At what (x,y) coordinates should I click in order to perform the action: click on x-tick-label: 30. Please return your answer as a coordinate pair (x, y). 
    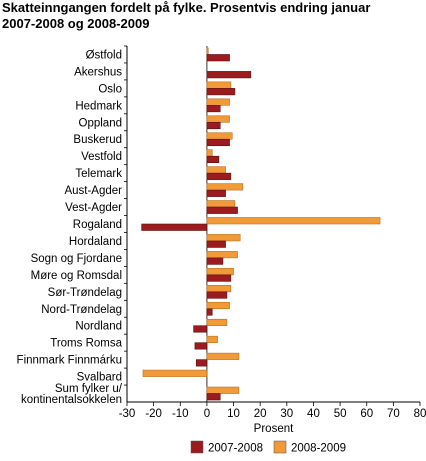
    Looking at the image, I should click on (286, 414).